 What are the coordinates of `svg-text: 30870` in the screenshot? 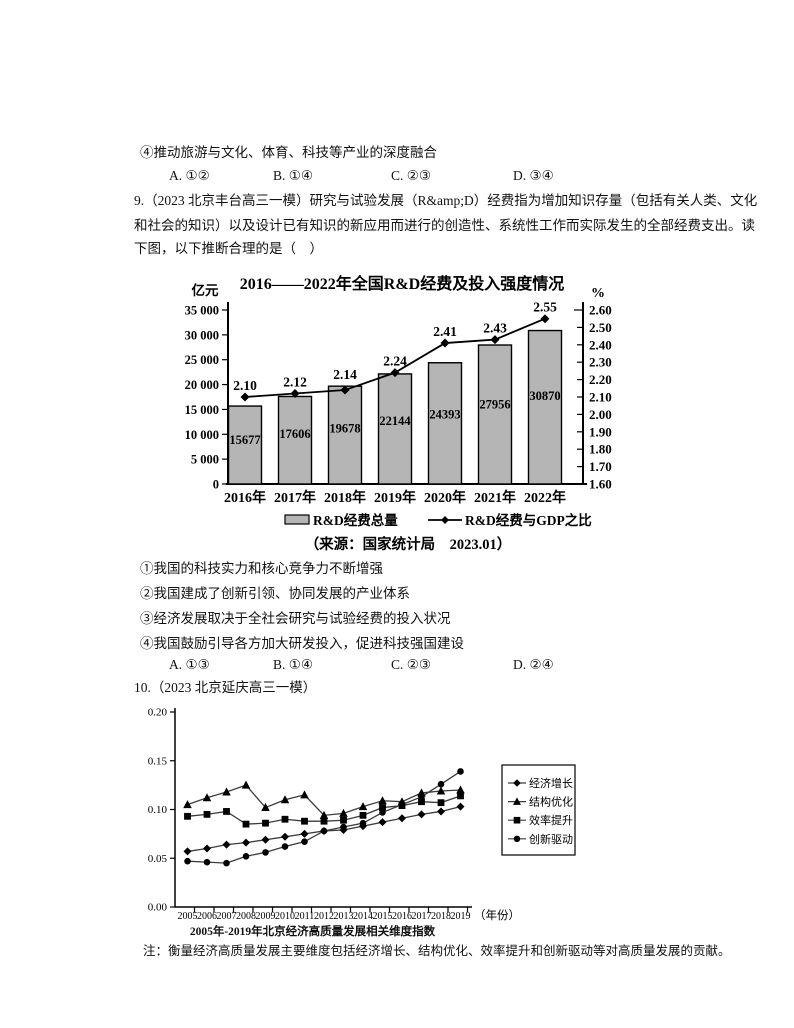 It's located at (544, 396).